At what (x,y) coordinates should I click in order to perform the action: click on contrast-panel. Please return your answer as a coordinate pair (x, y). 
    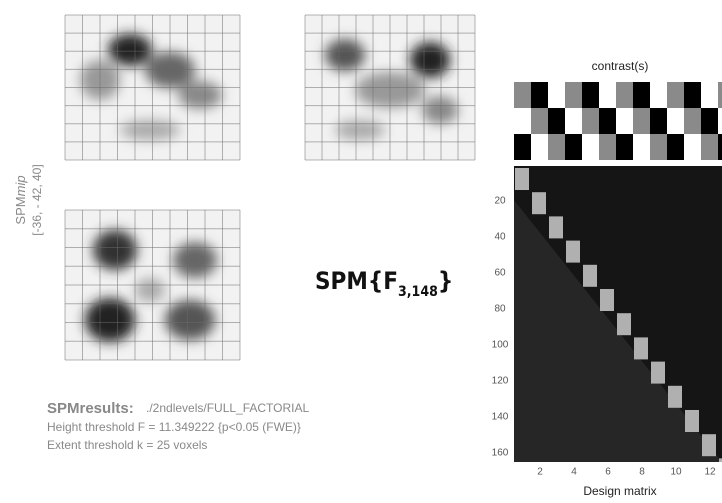
    Looking at the image, I should click on (618, 121).